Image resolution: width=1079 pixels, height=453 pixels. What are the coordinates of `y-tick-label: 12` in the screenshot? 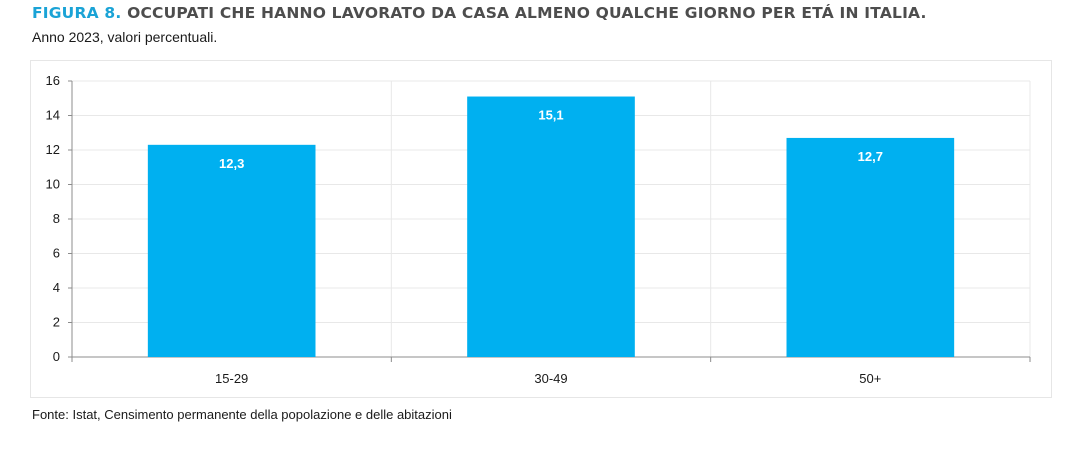 It's located at (53, 149).